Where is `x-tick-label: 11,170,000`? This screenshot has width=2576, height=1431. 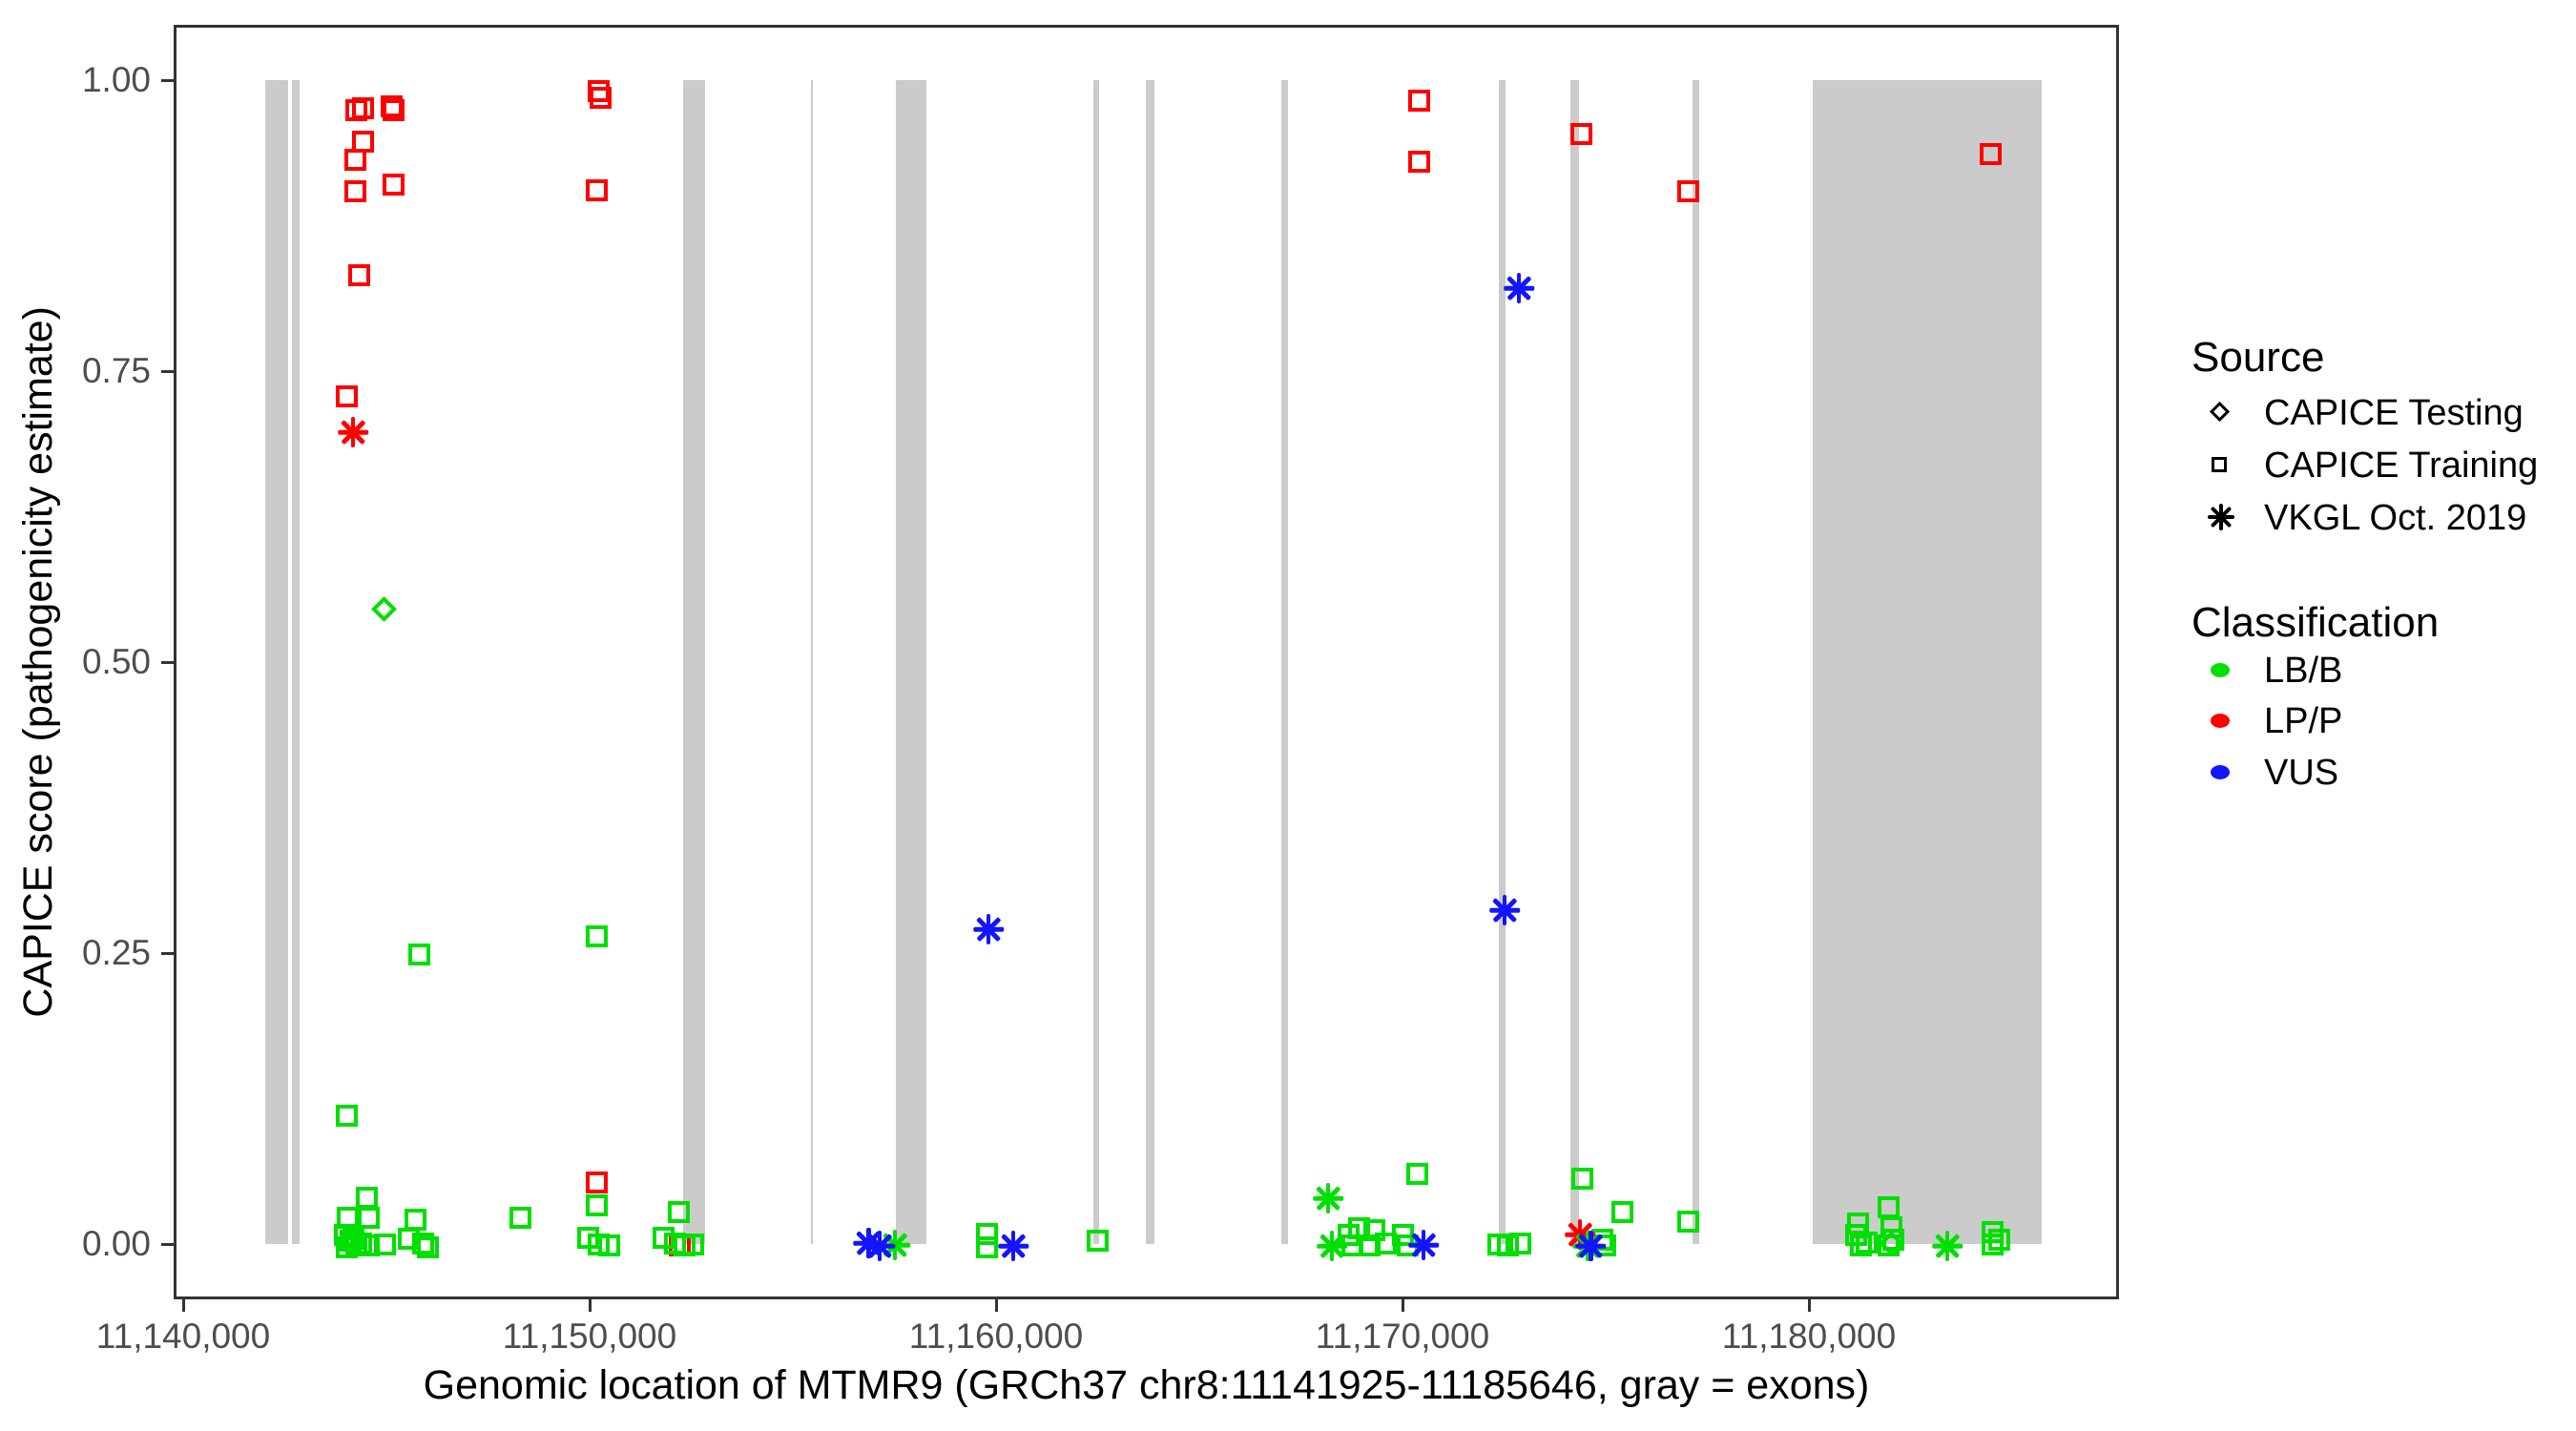 x-tick-label: 11,170,000 is located at coordinates (1402, 1336).